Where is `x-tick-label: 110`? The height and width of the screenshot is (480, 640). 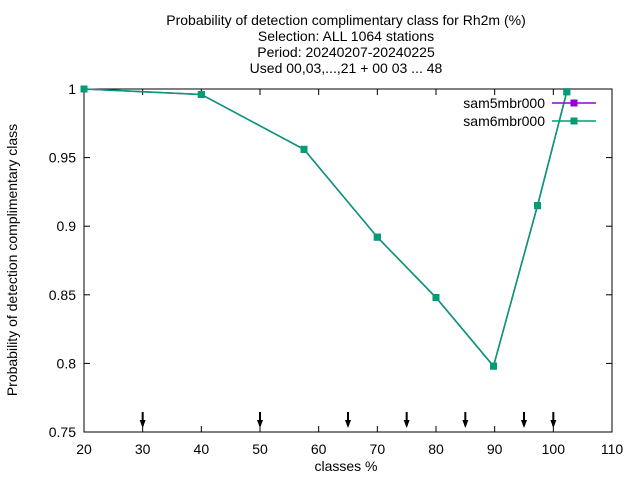 x-tick-label: 110 is located at coordinates (612, 449).